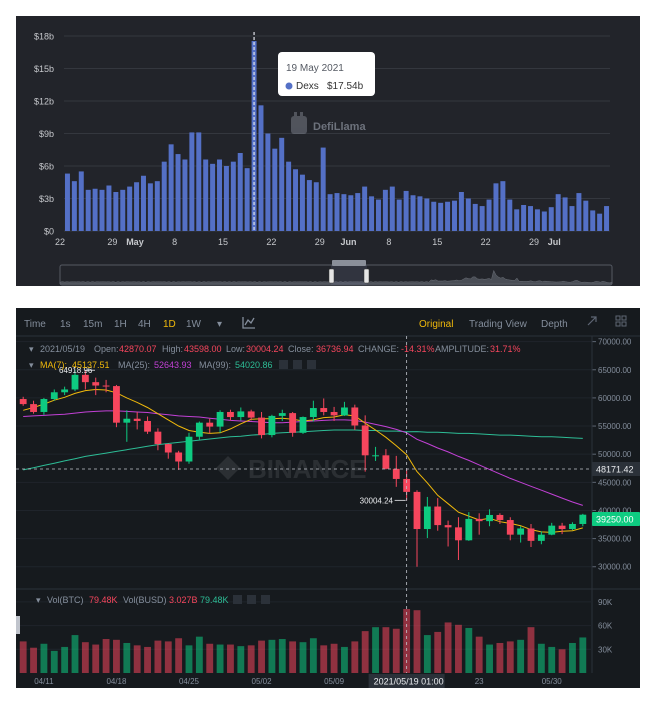 This screenshot has height=703, width=652. I want to click on vol-settings-icon, so click(251, 599).